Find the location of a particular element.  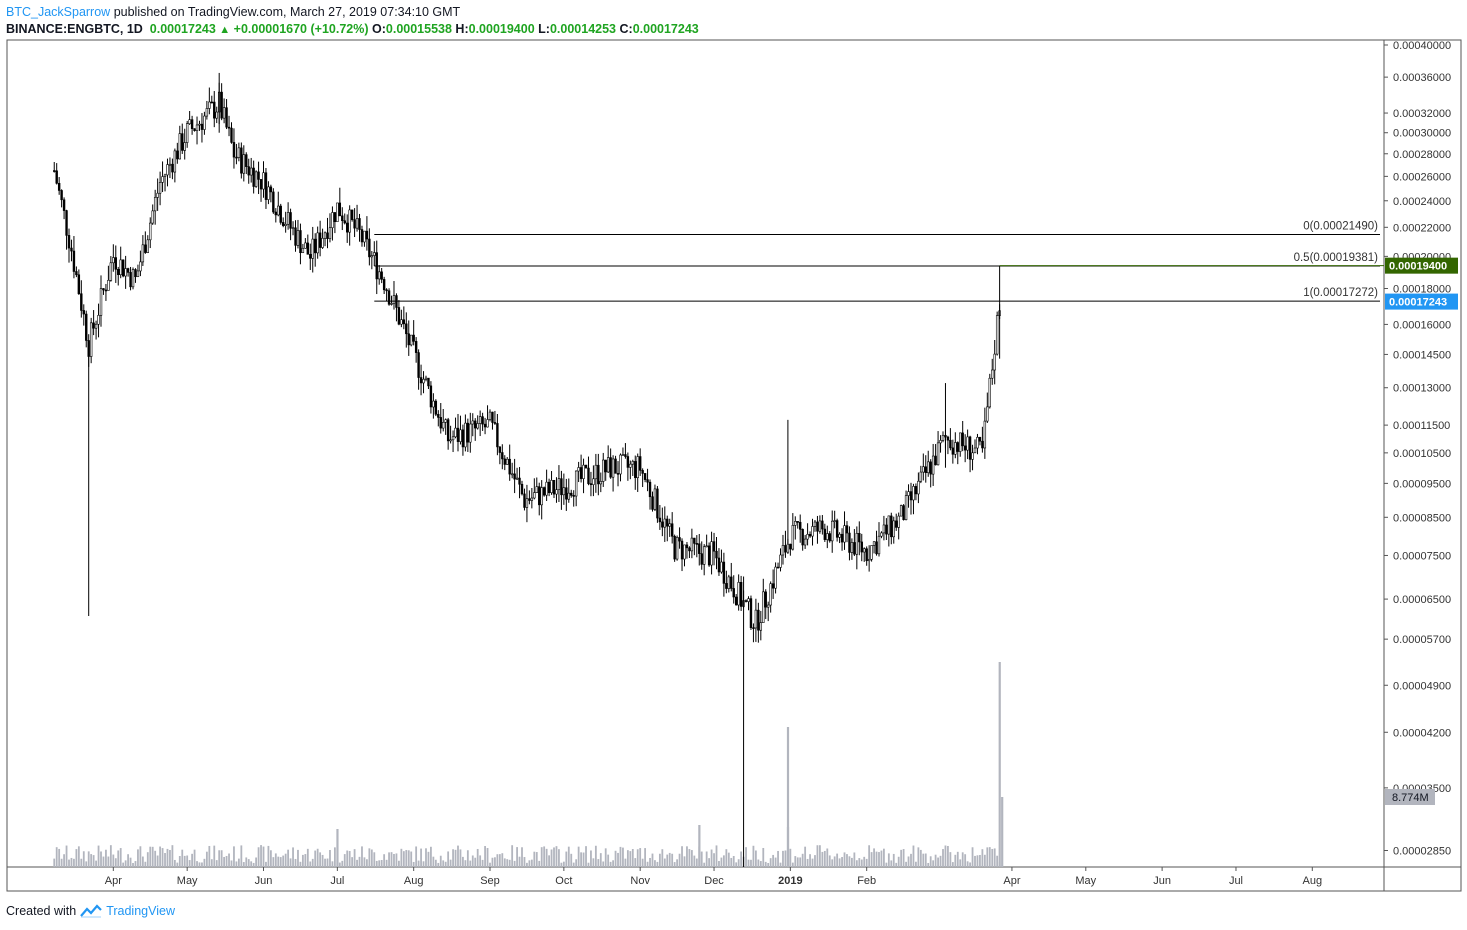

author-link: BTC_JackSparrow is located at coordinates (58, 12).